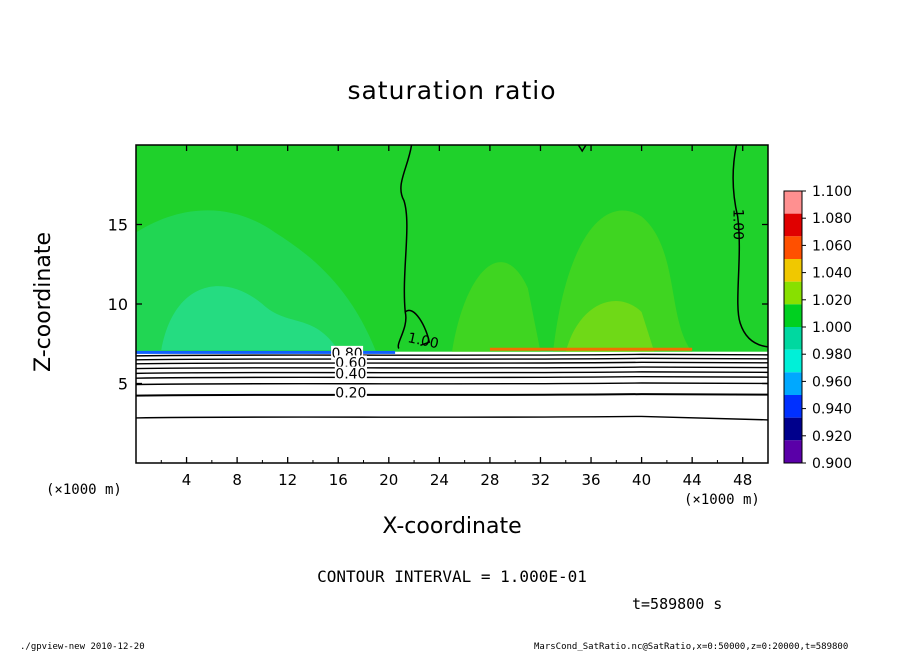 This screenshot has width=904, height=654. What do you see at coordinates (452, 90) in the screenshot?
I see `chart-title: saturation ratio` at bounding box center [452, 90].